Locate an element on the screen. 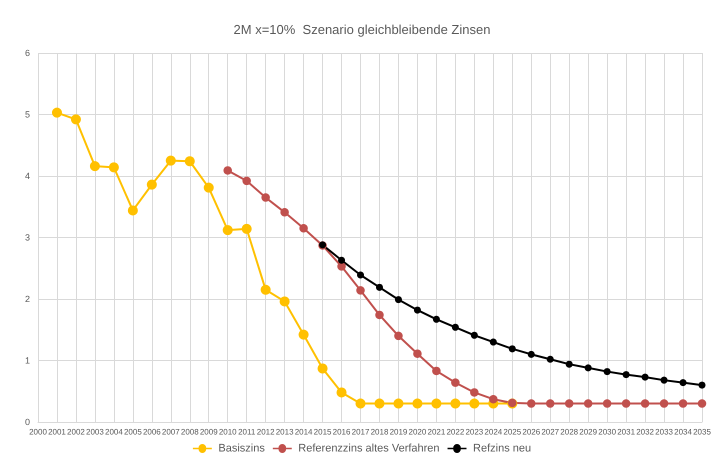 This screenshot has height=473, width=724. x-tick-label: 2033 is located at coordinates (664, 432).